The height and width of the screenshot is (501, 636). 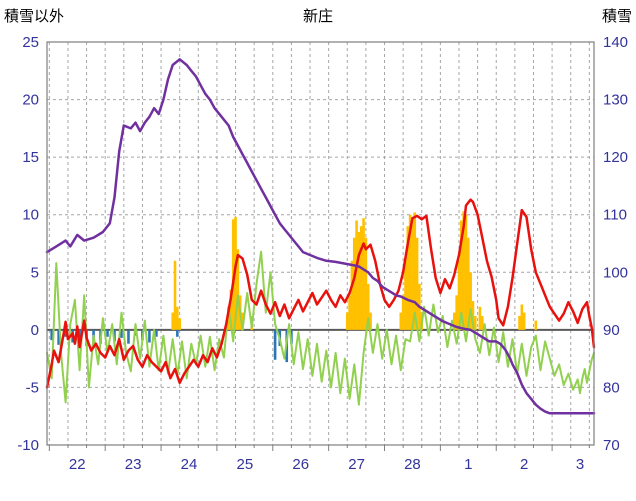 I want to click on right-tick-label: 130, so click(x=615, y=100).